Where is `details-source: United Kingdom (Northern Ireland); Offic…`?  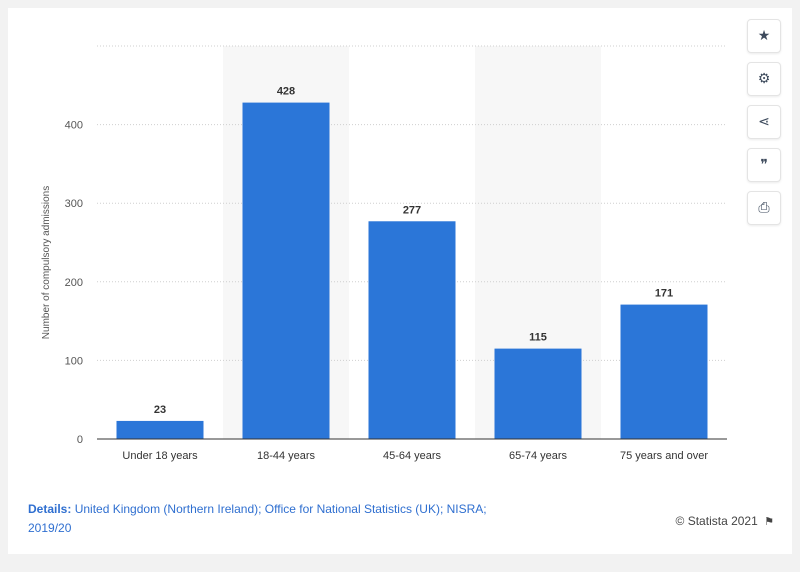 details-source: United Kingdom (Northern Ireland); Offic… is located at coordinates (257, 518).